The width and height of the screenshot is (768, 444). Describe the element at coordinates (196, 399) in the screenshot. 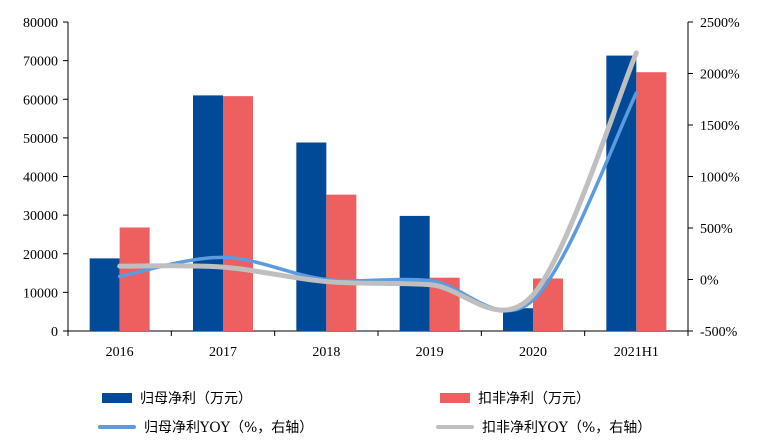

I see `legend-label-series-1: 归母净利（万元）` at that location.